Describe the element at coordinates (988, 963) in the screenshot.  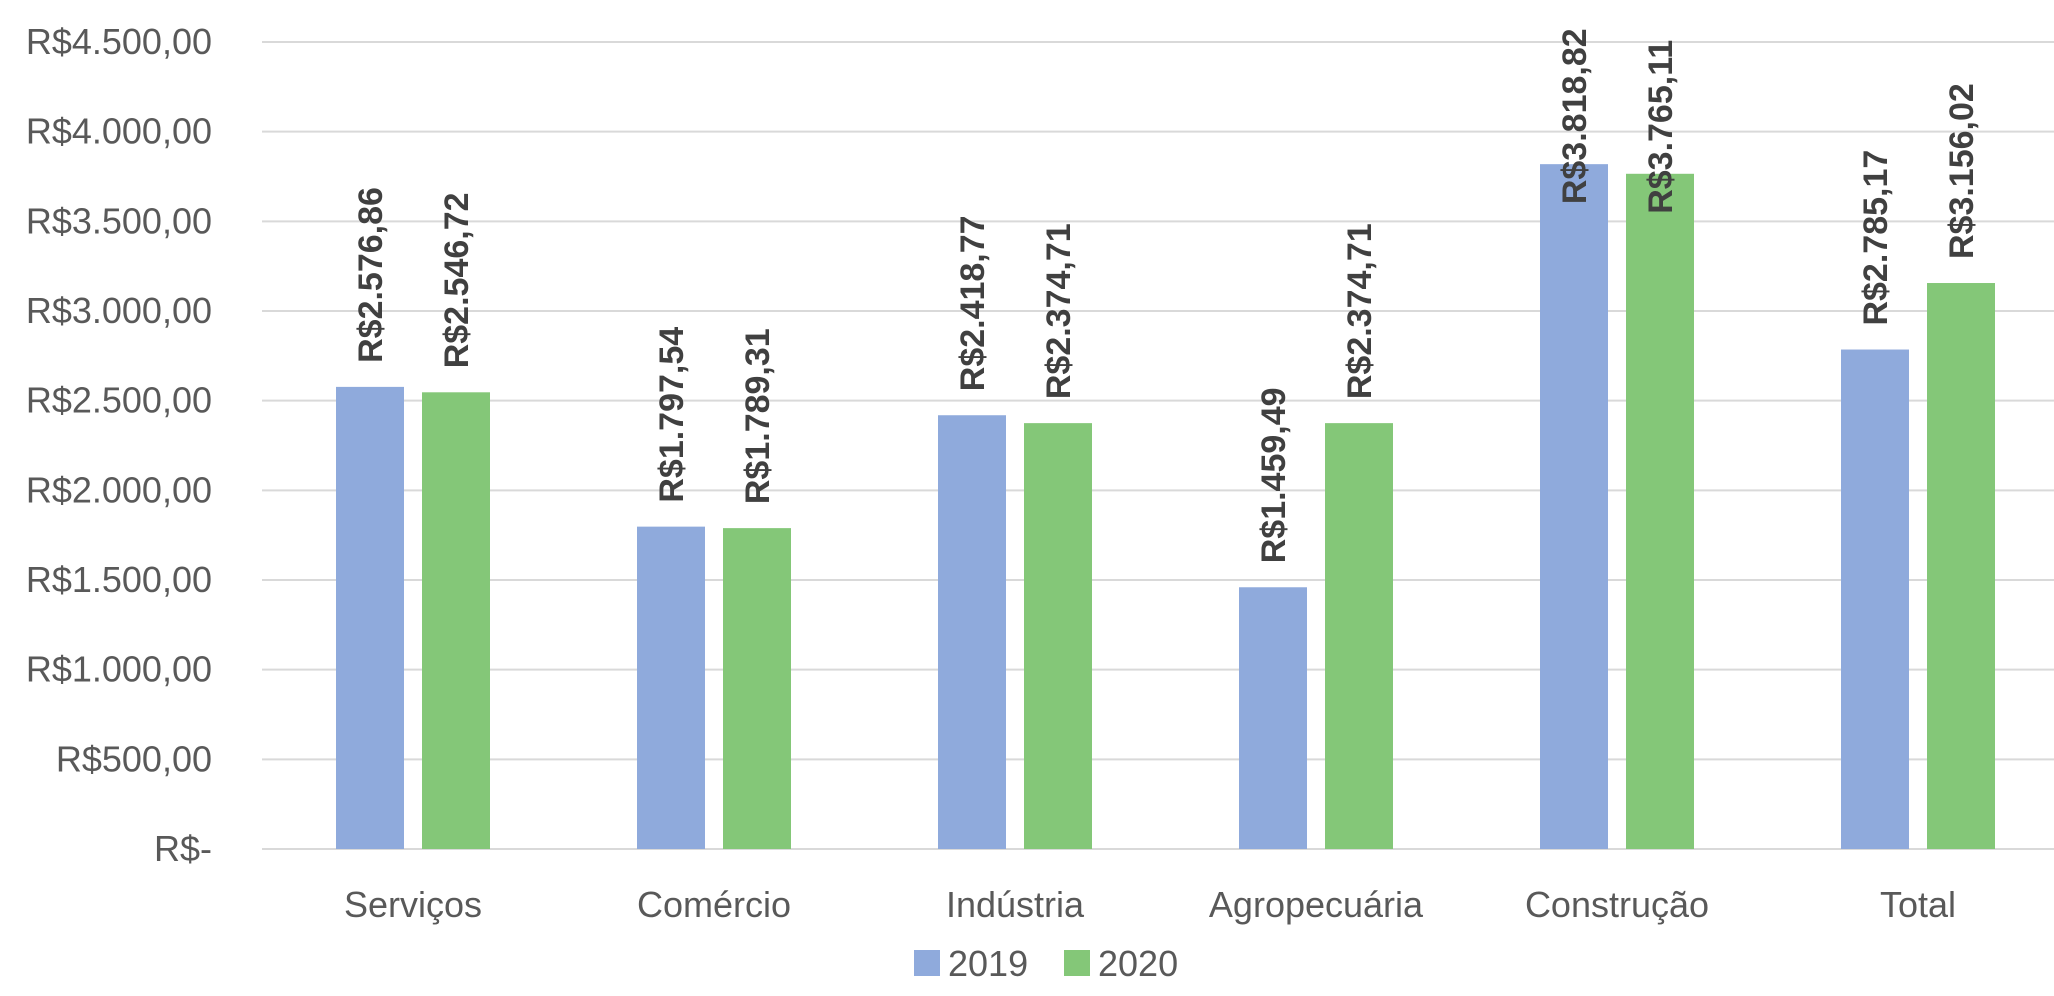
I see `legend-label-2019: 2019` at that location.